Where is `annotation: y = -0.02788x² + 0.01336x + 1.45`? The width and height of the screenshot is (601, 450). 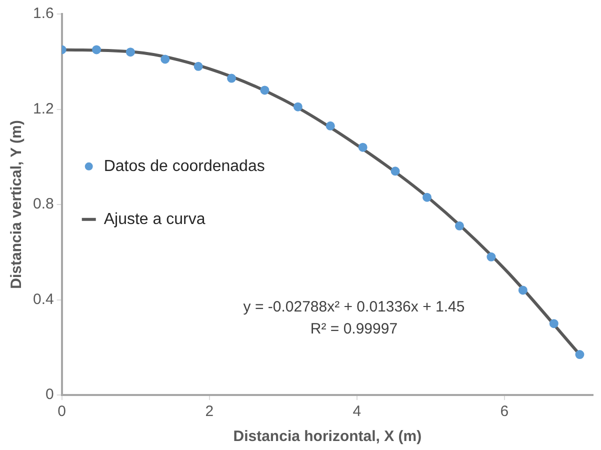
annotation: y = -0.02788x² + 0.01336x + 1.45 is located at coordinates (354, 307).